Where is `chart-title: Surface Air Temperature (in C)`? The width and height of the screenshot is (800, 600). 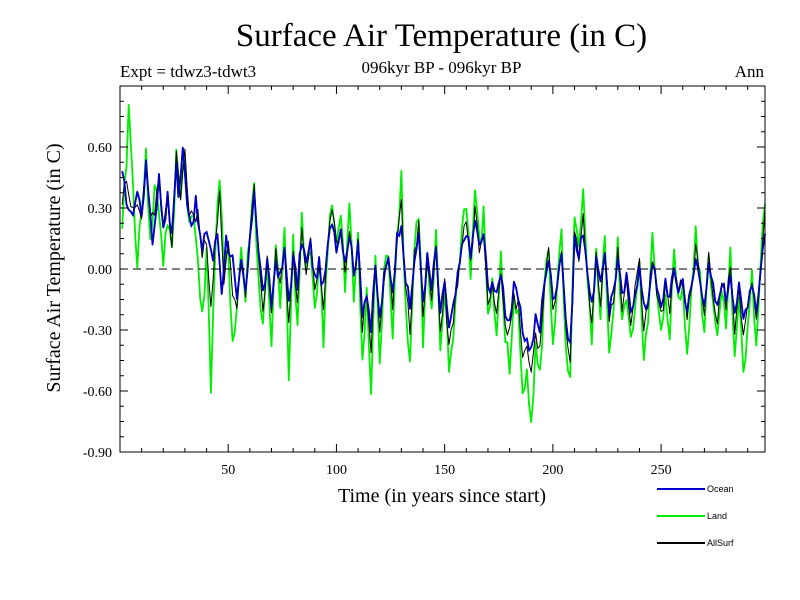
chart-title: Surface Air Temperature (in C) is located at coordinates (441, 36).